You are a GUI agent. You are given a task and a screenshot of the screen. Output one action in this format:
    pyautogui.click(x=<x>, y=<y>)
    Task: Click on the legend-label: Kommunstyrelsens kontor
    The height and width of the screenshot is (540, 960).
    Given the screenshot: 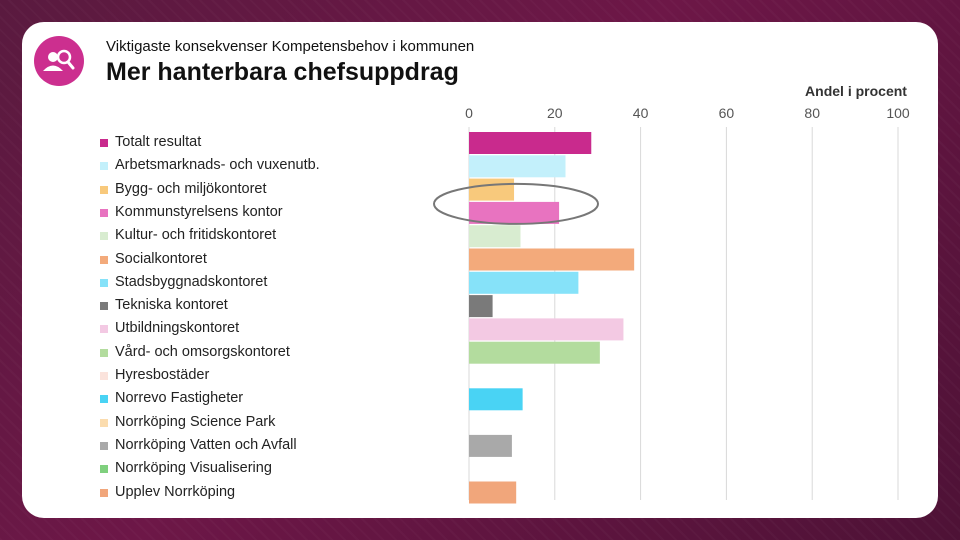 What is the action you would take?
    pyautogui.click(x=199, y=211)
    